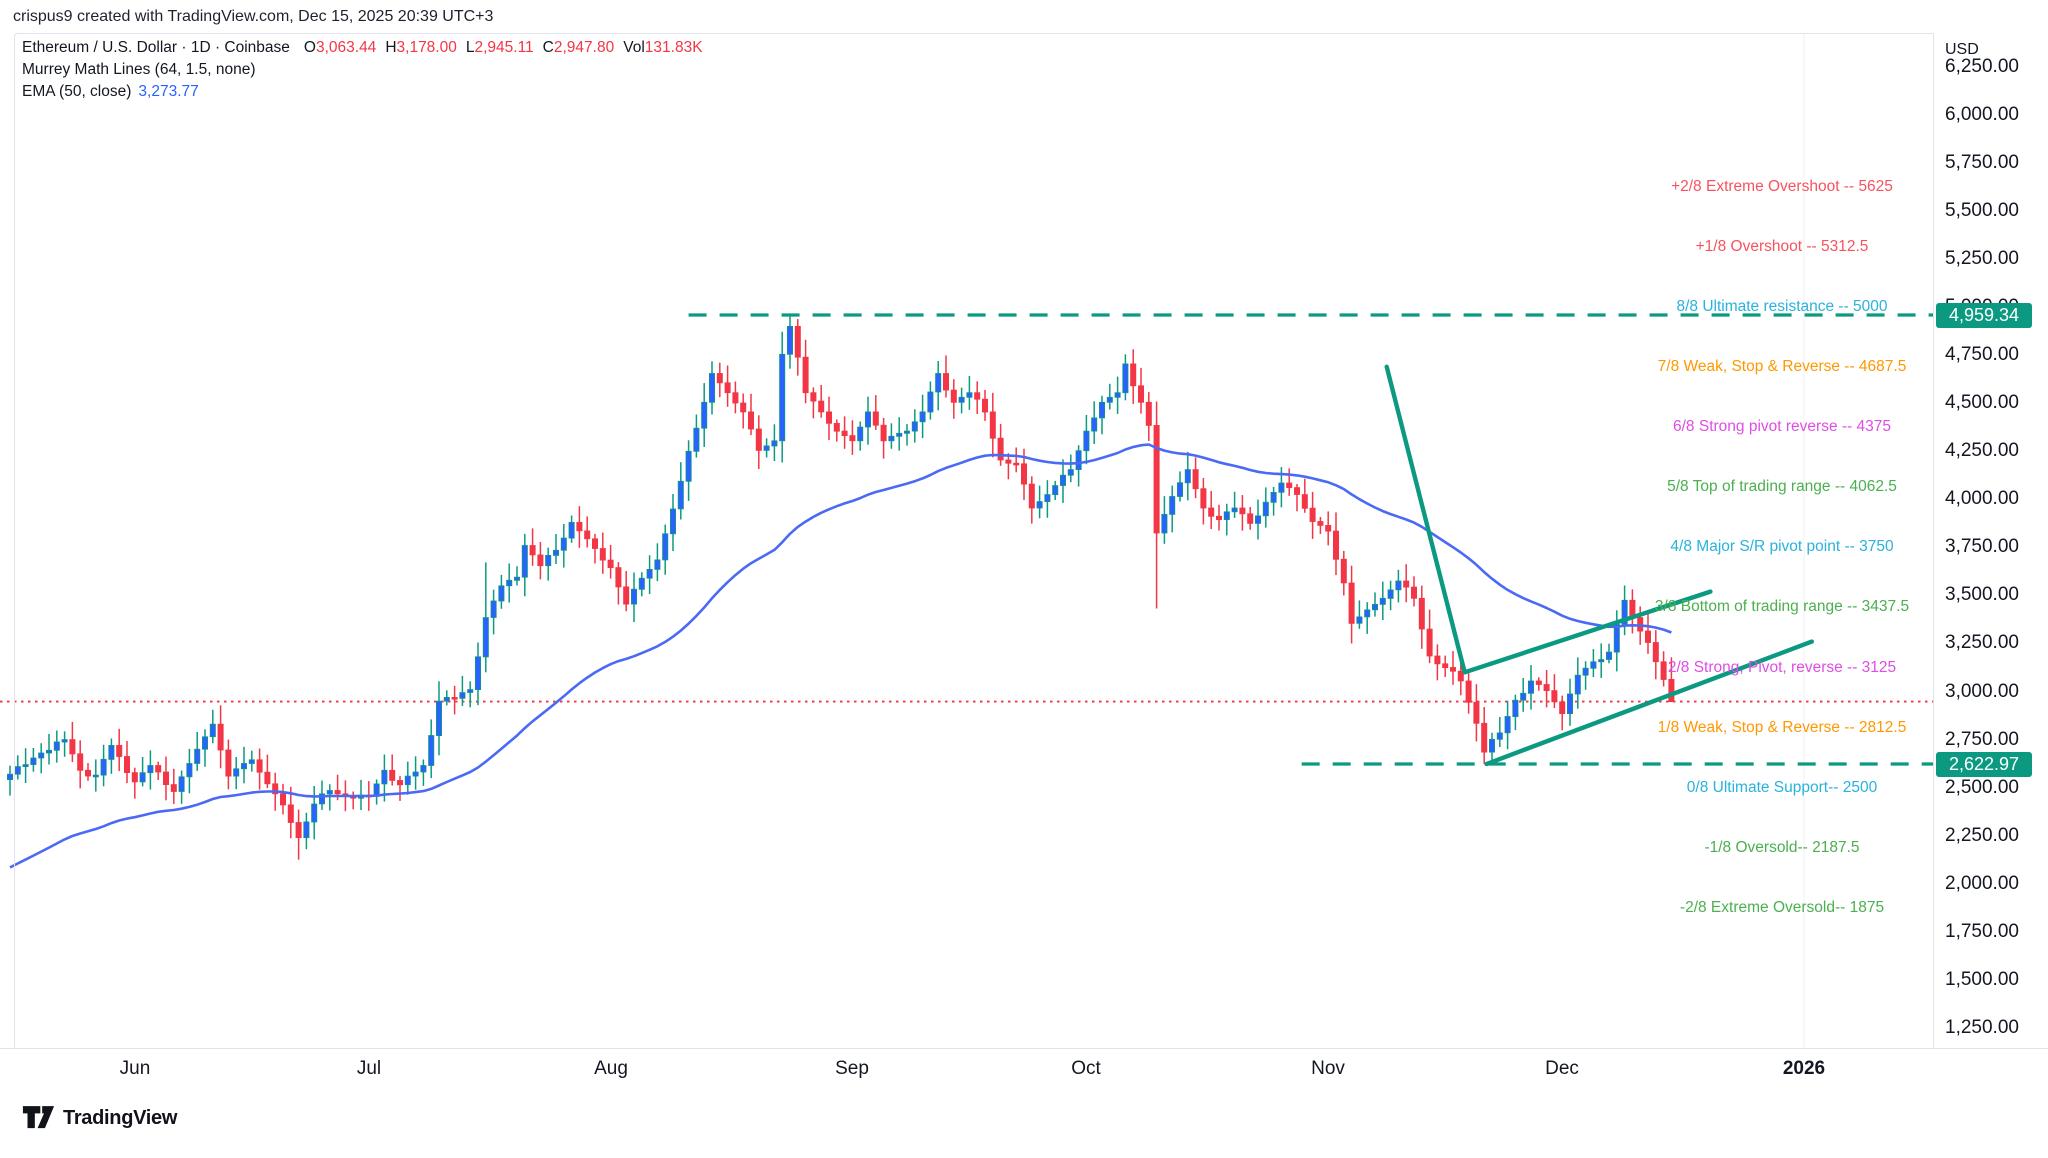 This screenshot has width=2048, height=1158. Describe the element at coordinates (99, 1118) in the screenshot. I see `tradingview-logo: TradingView` at that location.